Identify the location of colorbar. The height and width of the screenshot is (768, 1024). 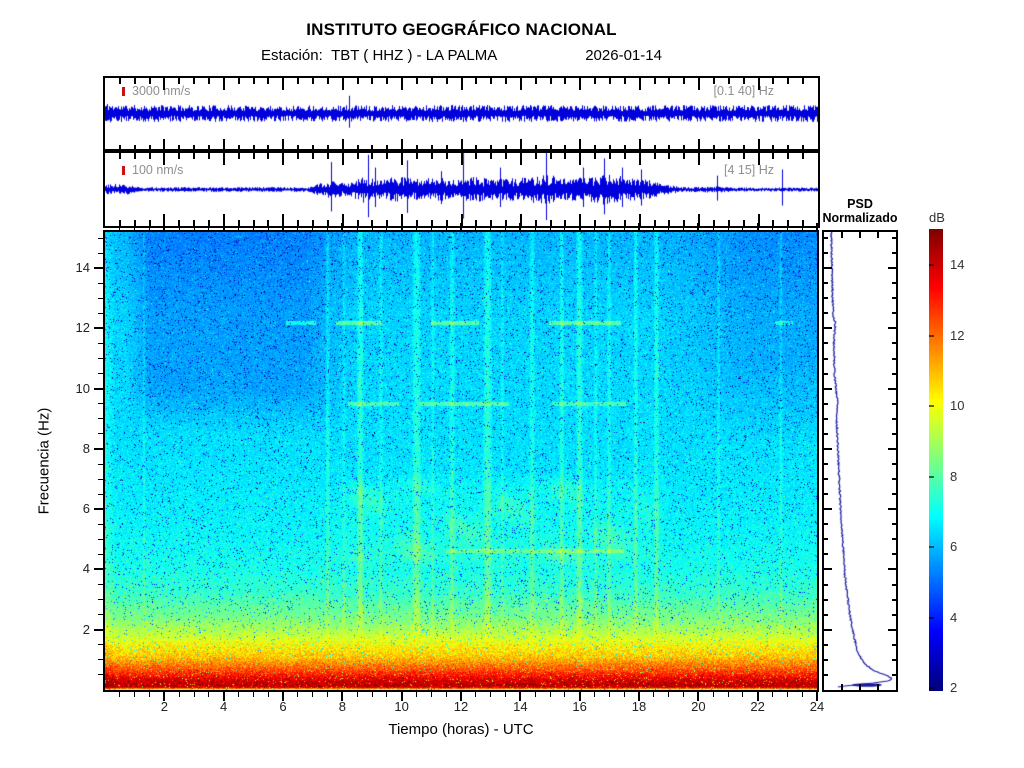
(936, 460).